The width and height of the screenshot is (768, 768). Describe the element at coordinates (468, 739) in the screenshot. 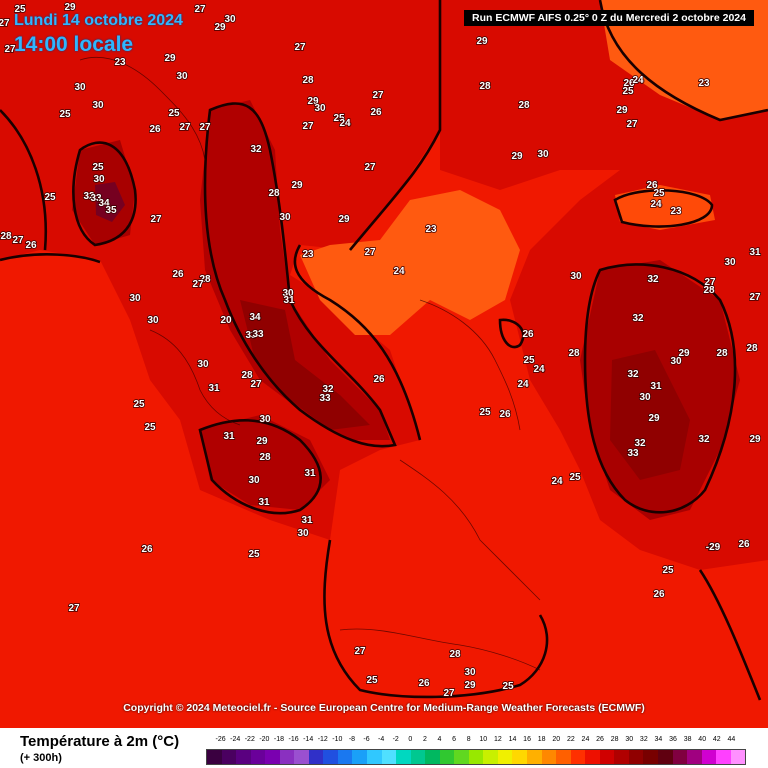

I see `scale-tick-label: 8` at that location.